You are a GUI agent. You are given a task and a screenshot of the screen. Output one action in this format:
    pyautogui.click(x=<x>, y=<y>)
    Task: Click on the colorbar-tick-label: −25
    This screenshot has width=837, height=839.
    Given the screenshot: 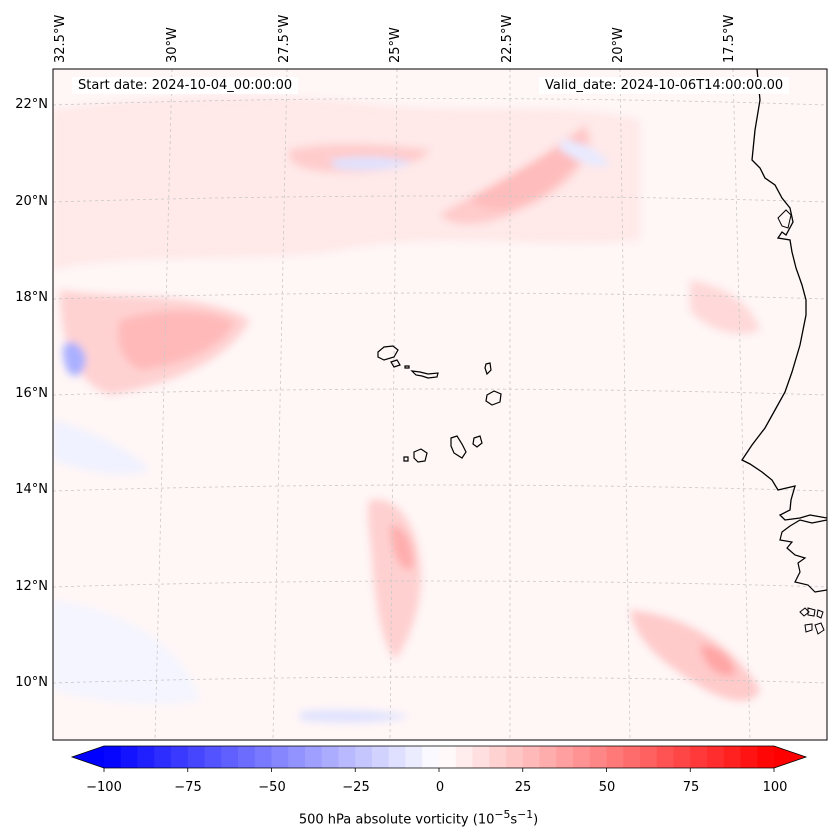 What is the action you would take?
    pyautogui.click(x=356, y=787)
    